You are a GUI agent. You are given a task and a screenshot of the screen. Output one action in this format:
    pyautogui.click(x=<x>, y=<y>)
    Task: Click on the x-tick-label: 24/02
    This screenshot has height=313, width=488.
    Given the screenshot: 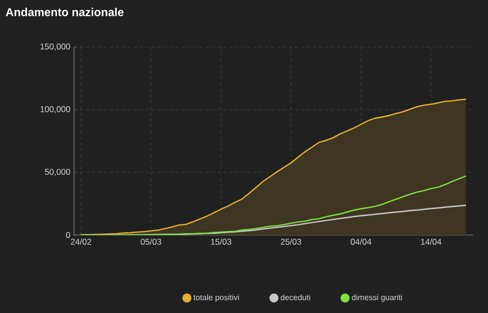 What is the action you would take?
    pyautogui.click(x=81, y=241)
    